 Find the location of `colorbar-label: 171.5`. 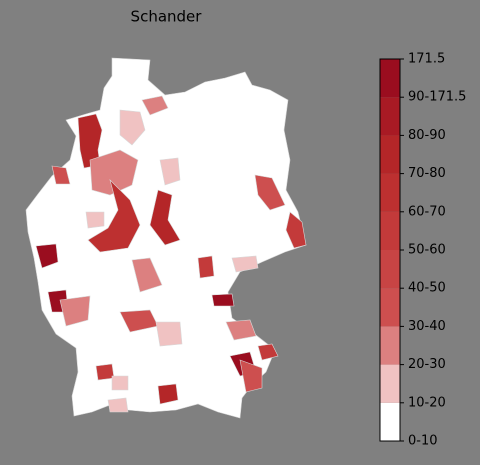

colorbar-label: 171.5 is located at coordinates (426, 59).